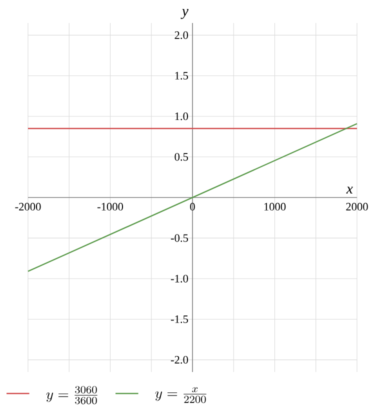 The width and height of the screenshot is (384, 414). I want to click on x-axis-title: x, so click(349, 190).